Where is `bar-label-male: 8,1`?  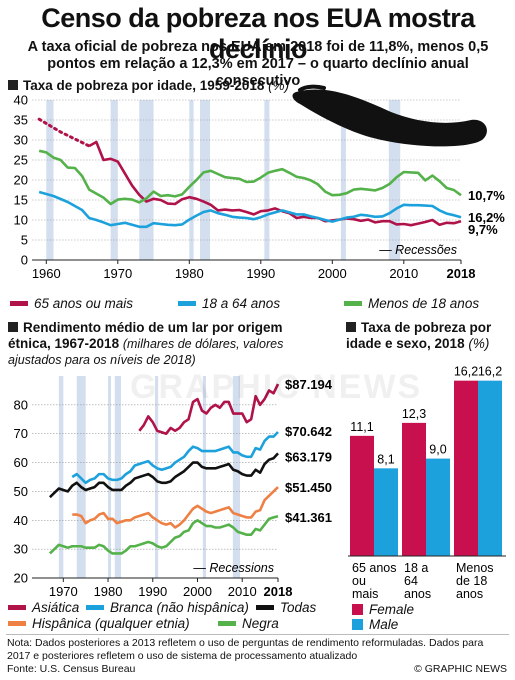
bar-label-male: 8,1 is located at coordinates (385, 459).